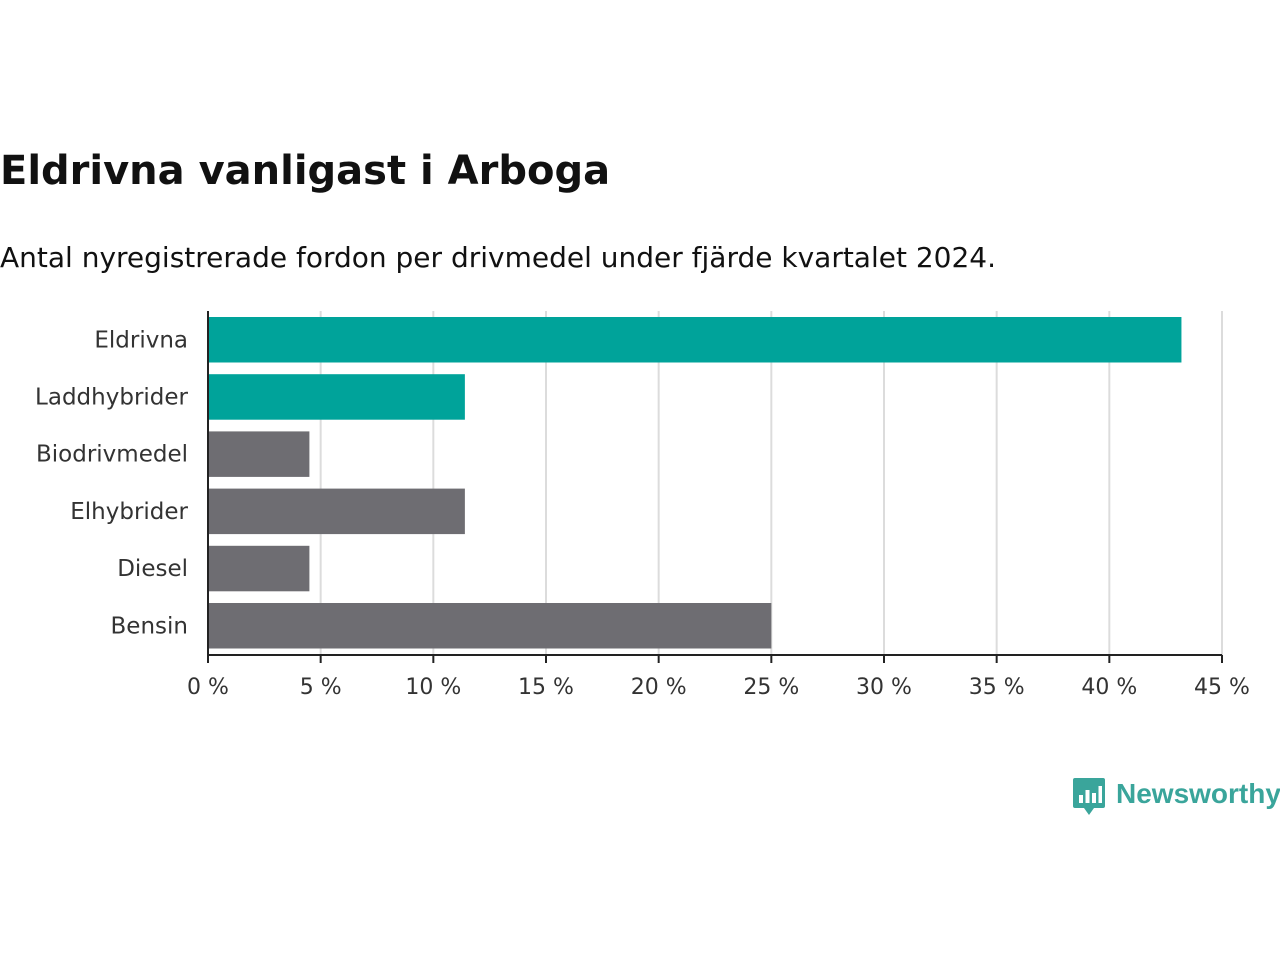 The height and width of the screenshot is (960, 1280). What do you see at coordinates (259, 568) in the screenshot?
I see `bar-diesel` at bounding box center [259, 568].